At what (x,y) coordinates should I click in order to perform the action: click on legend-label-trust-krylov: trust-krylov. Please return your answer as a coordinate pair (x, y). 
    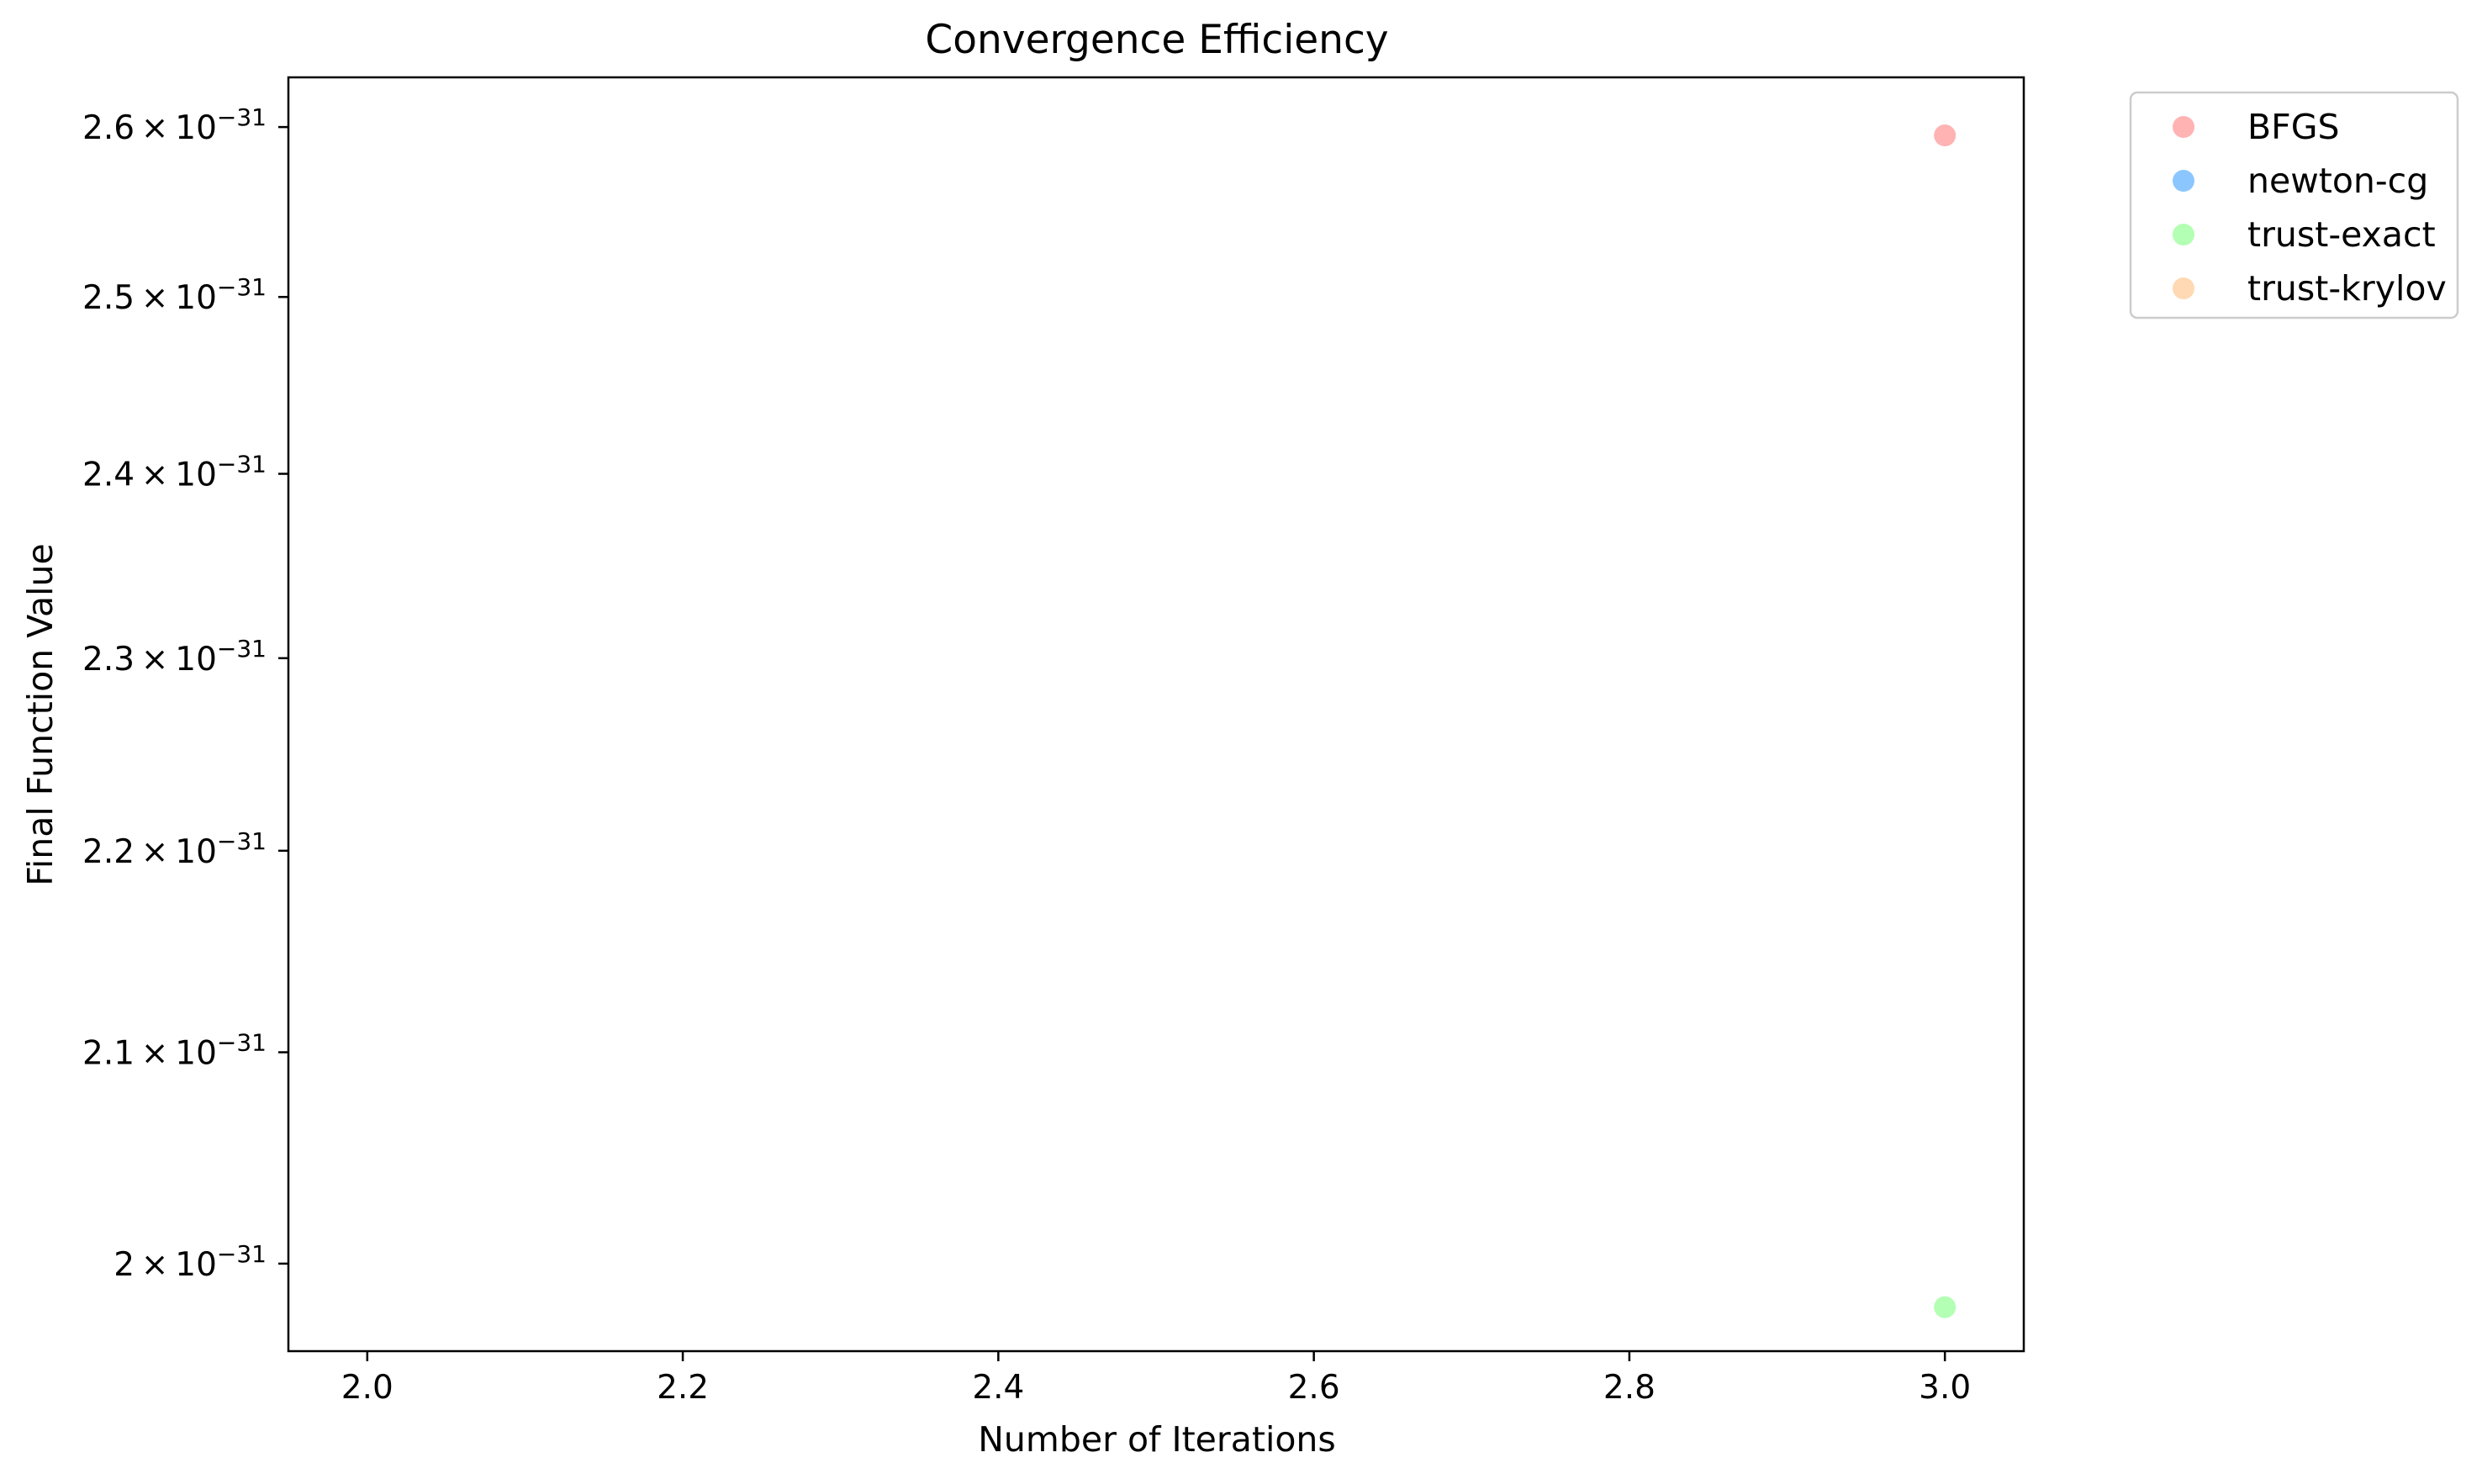
    Looking at the image, I should click on (2347, 288).